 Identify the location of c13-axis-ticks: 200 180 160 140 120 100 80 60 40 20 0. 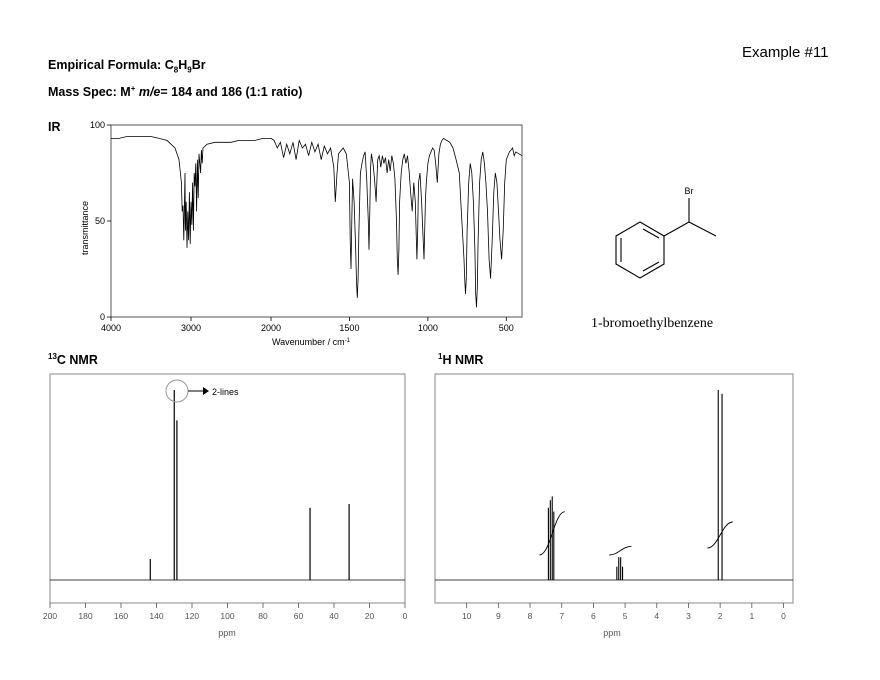
(225, 612).